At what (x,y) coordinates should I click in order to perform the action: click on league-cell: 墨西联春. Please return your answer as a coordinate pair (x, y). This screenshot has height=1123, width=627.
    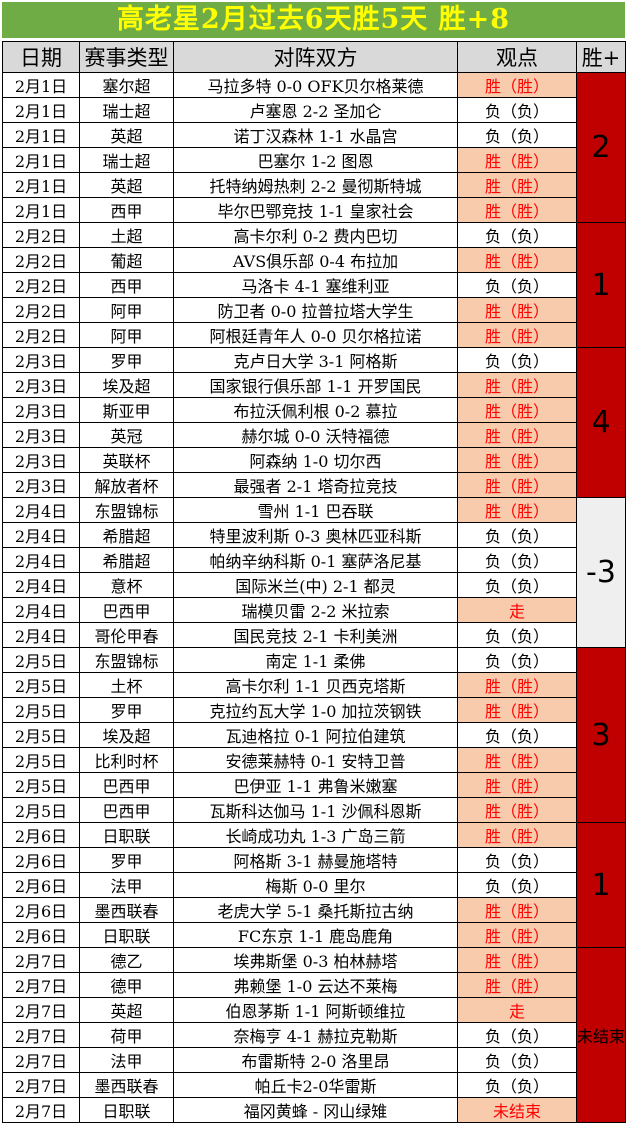
    Looking at the image, I should click on (126, 1085).